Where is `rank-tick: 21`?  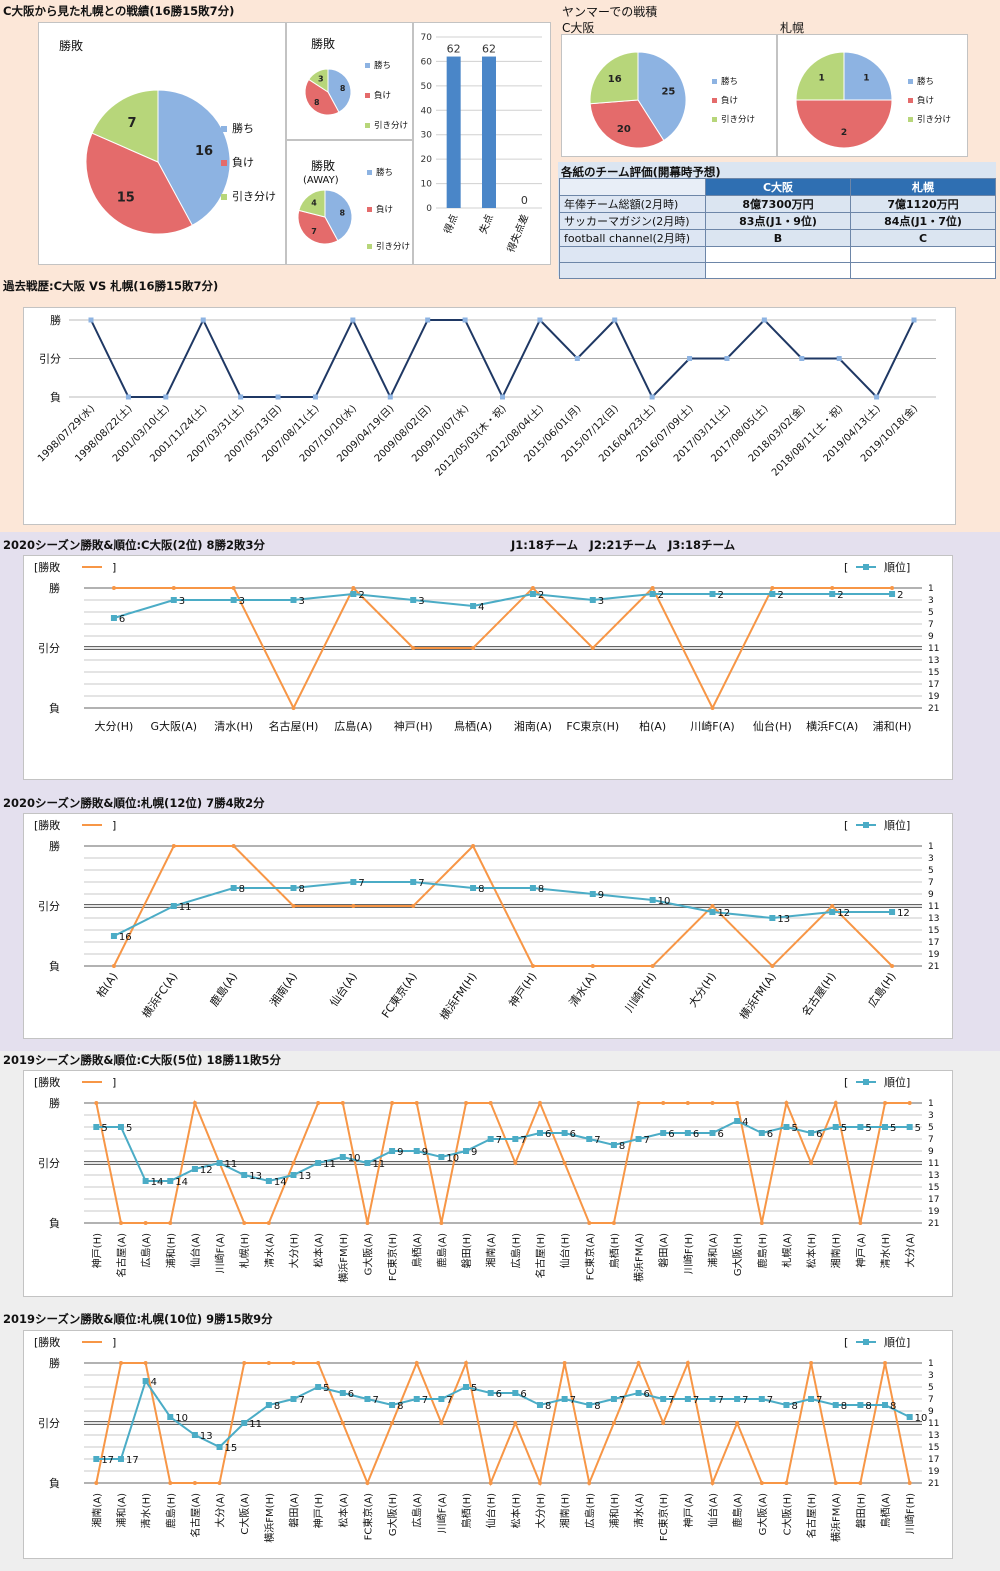 rank-tick: 21 is located at coordinates (933, 967).